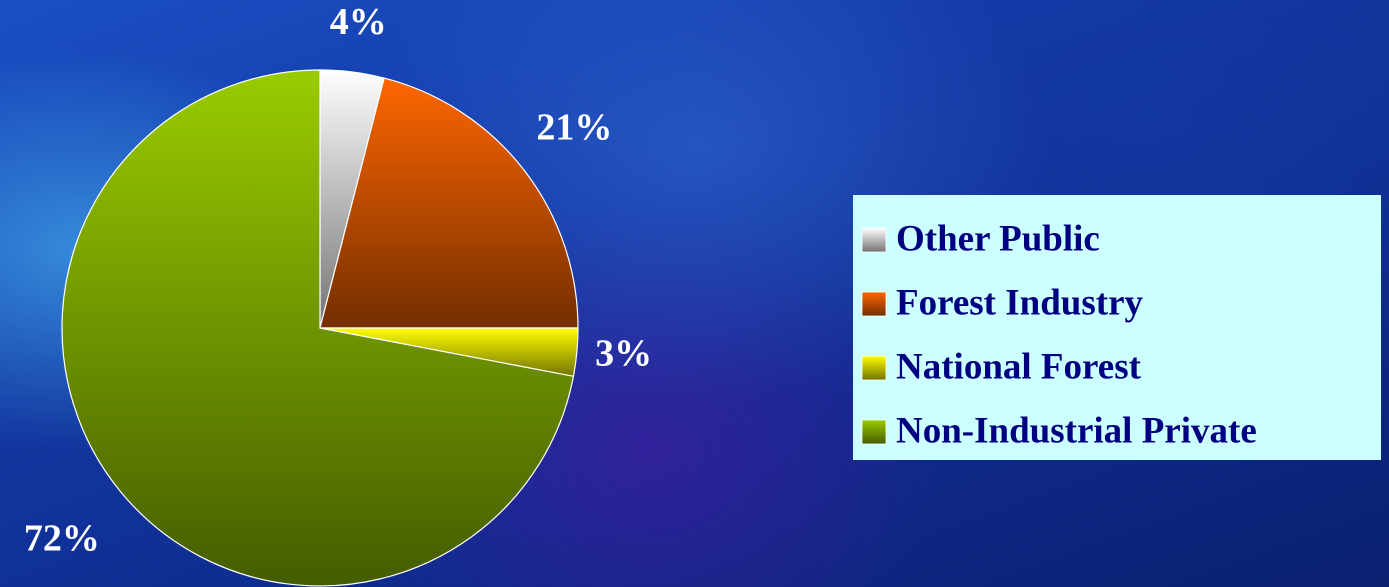  What do you see at coordinates (998, 238) in the screenshot?
I see `legend-label: Other Public` at bounding box center [998, 238].